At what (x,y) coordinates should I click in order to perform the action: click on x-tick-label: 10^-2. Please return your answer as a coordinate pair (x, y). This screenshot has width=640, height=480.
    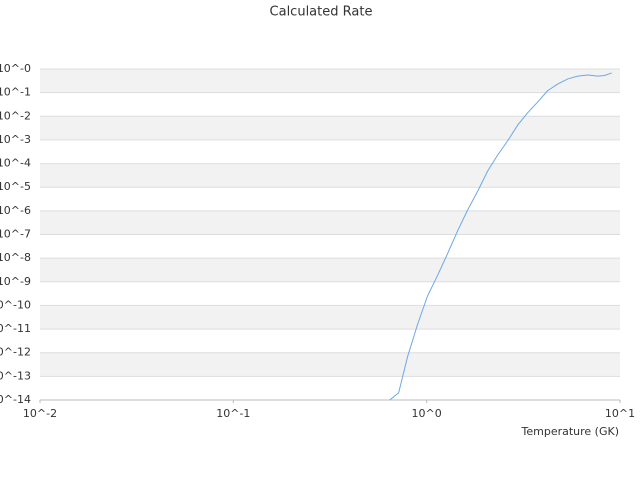
    Looking at the image, I should click on (40, 413).